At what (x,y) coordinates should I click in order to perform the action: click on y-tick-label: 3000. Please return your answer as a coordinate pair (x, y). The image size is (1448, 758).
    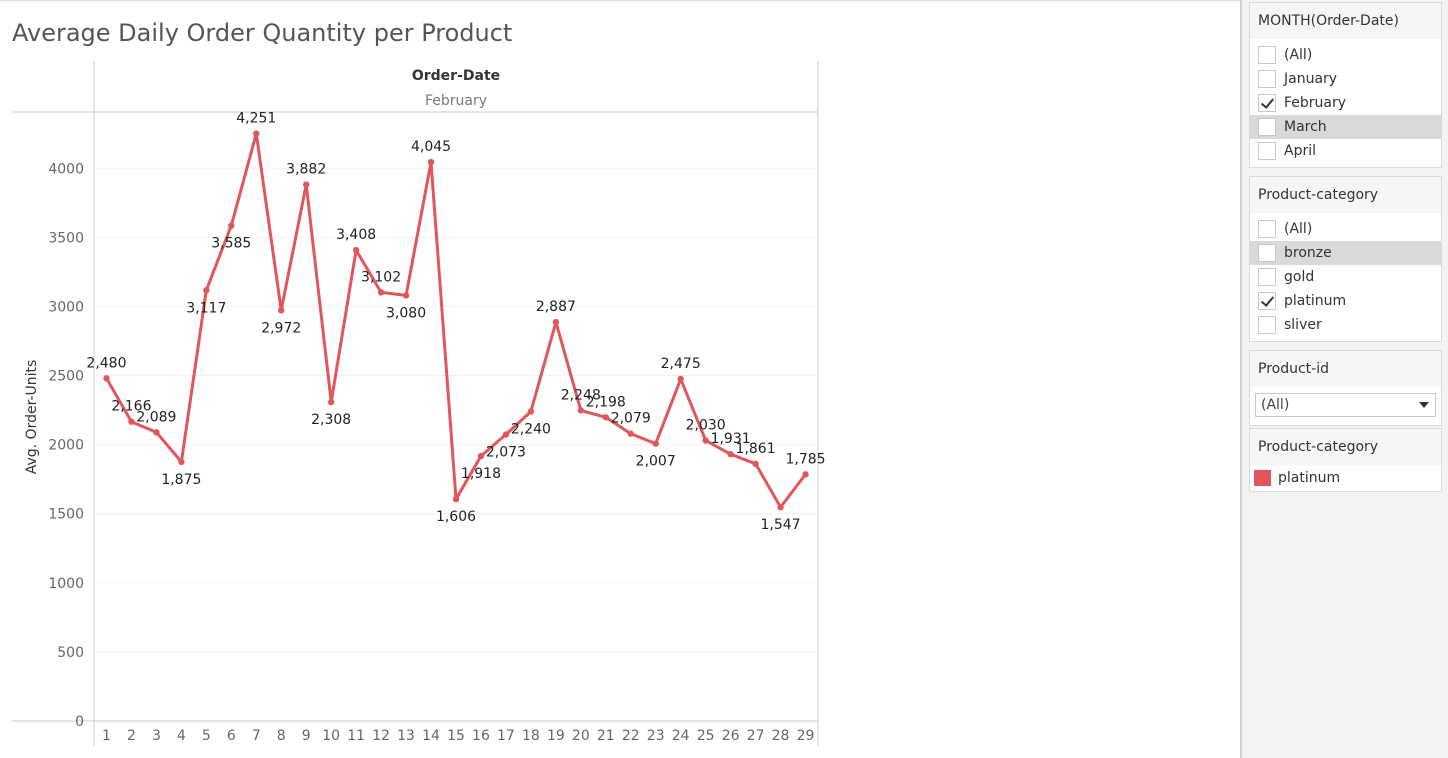
    Looking at the image, I should click on (66, 307).